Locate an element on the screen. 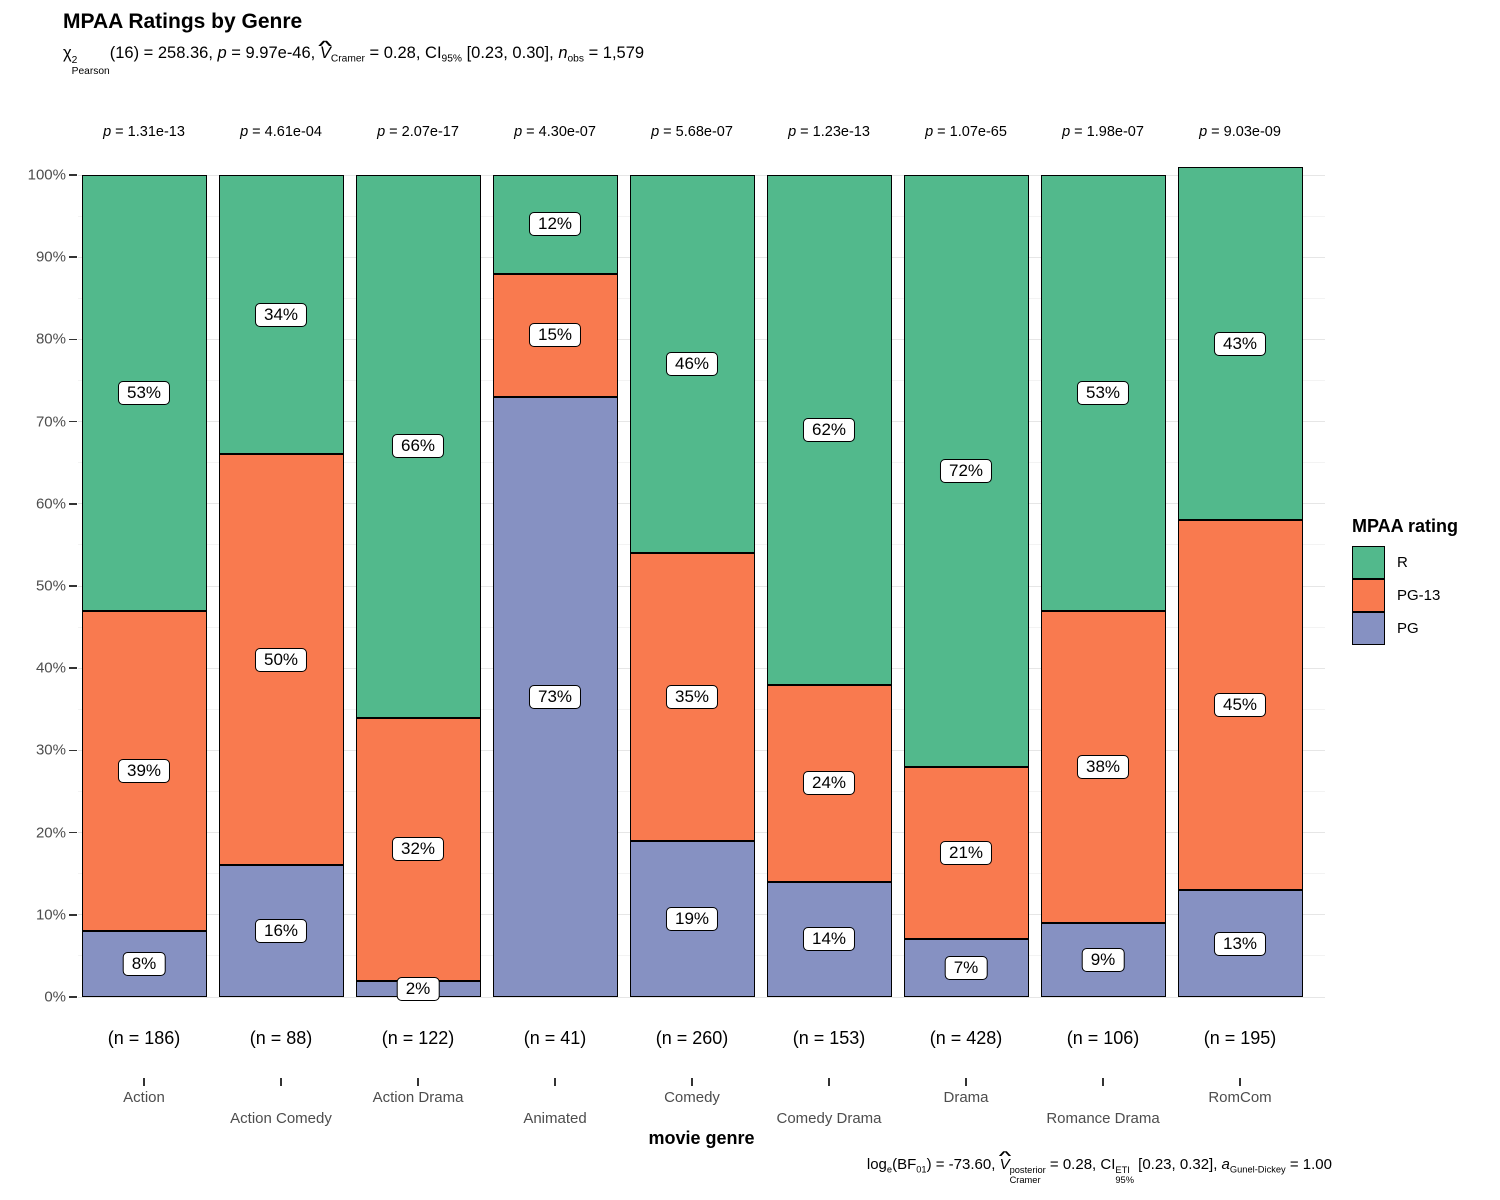 The height and width of the screenshot is (1200, 1500). category-label: Action Drama is located at coordinates (418, 1097).